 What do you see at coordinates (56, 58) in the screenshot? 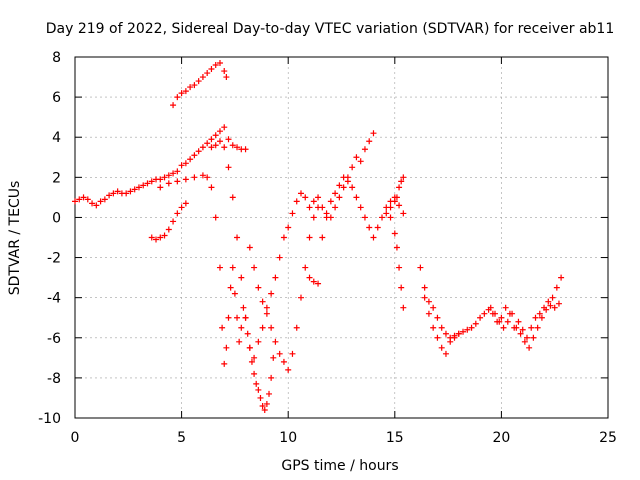
I see `y-tick-label: 8` at bounding box center [56, 58].